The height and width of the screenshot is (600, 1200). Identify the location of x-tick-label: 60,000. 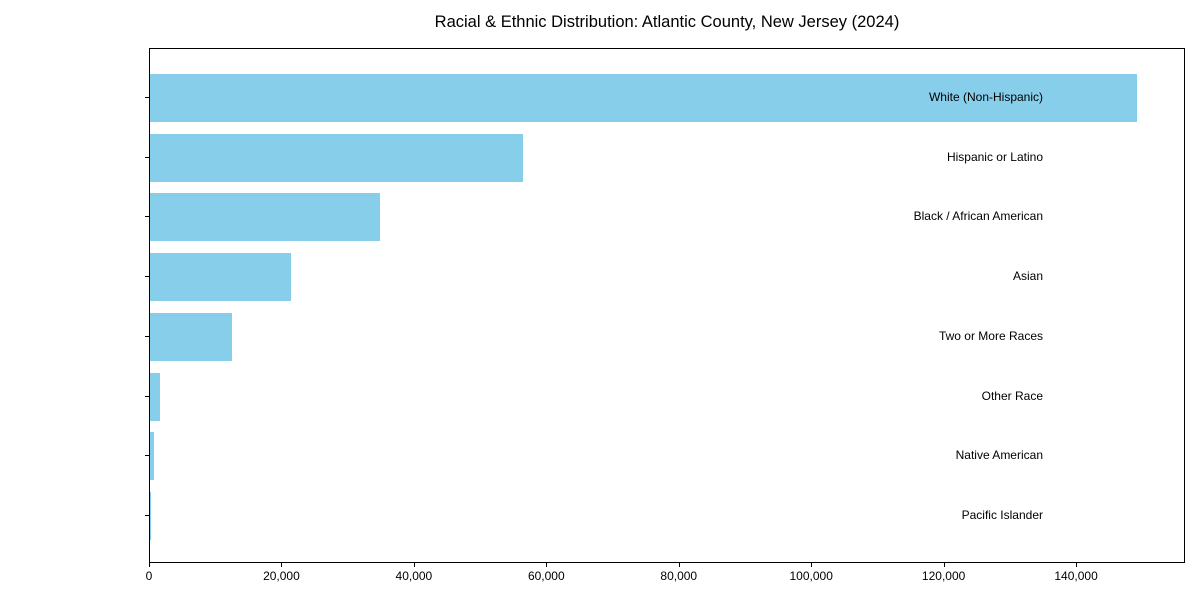
(546, 576).